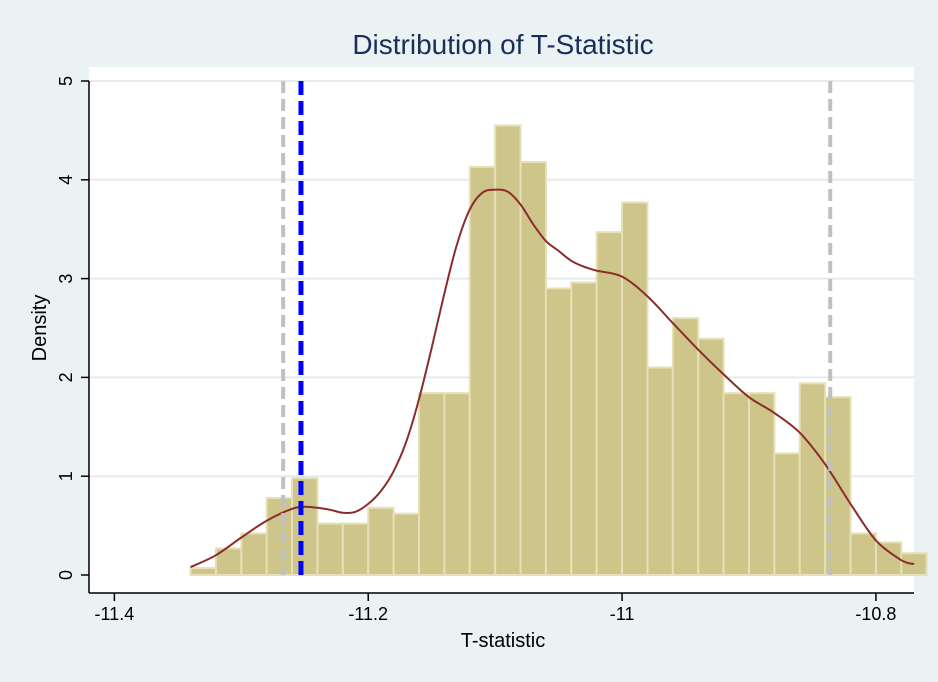 The height and width of the screenshot is (682, 938). Describe the element at coordinates (368, 614) in the screenshot. I see `x-tick-label: -11.2` at that location.